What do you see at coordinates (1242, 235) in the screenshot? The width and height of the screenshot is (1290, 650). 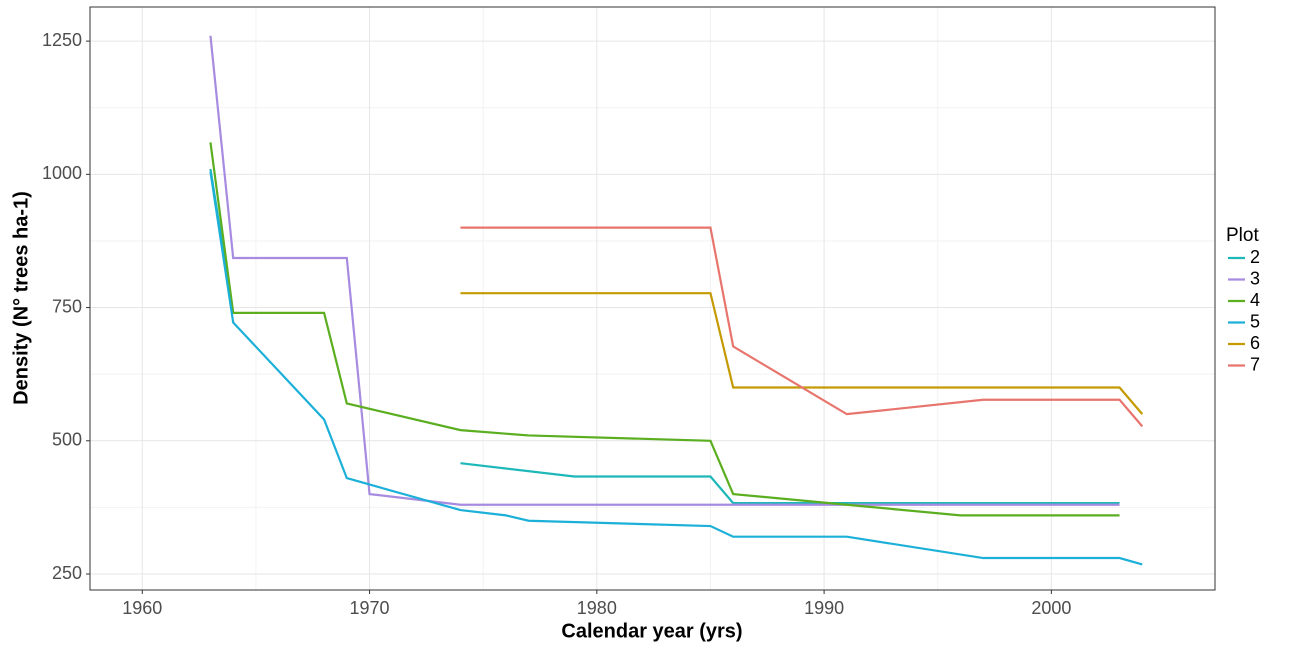 I see `legend-title: Plot` at bounding box center [1242, 235].